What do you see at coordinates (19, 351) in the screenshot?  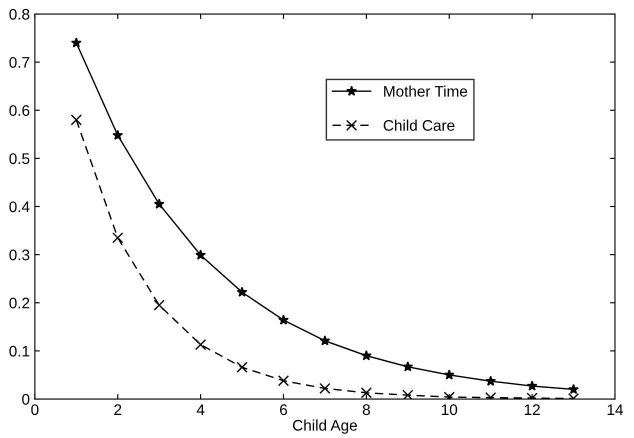 I see `y-tick-label: 0.1` at bounding box center [19, 351].